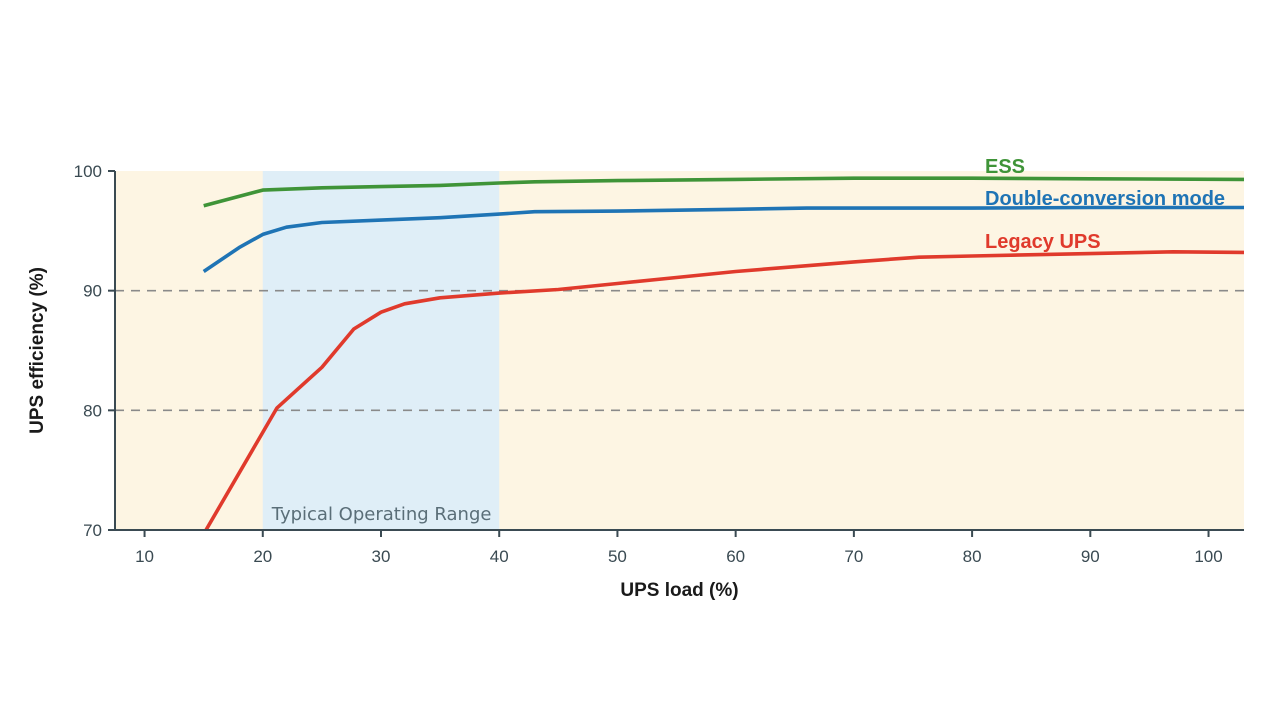 The height and width of the screenshot is (721, 1280). Describe the element at coordinates (853, 556) in the screenshot. I see `x-tick-label-70: 70` at that location.